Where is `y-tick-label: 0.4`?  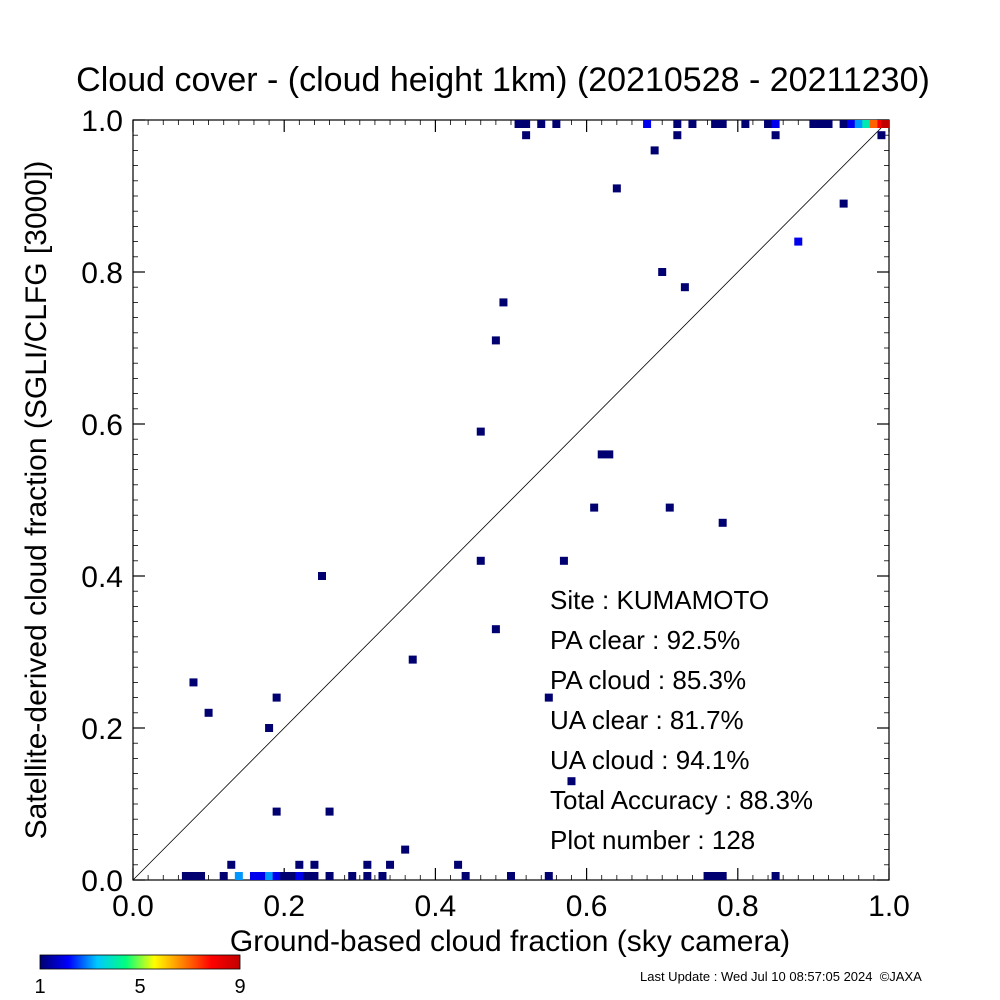 y-tick-label: 0.4 is located at coordinates (102, 577).